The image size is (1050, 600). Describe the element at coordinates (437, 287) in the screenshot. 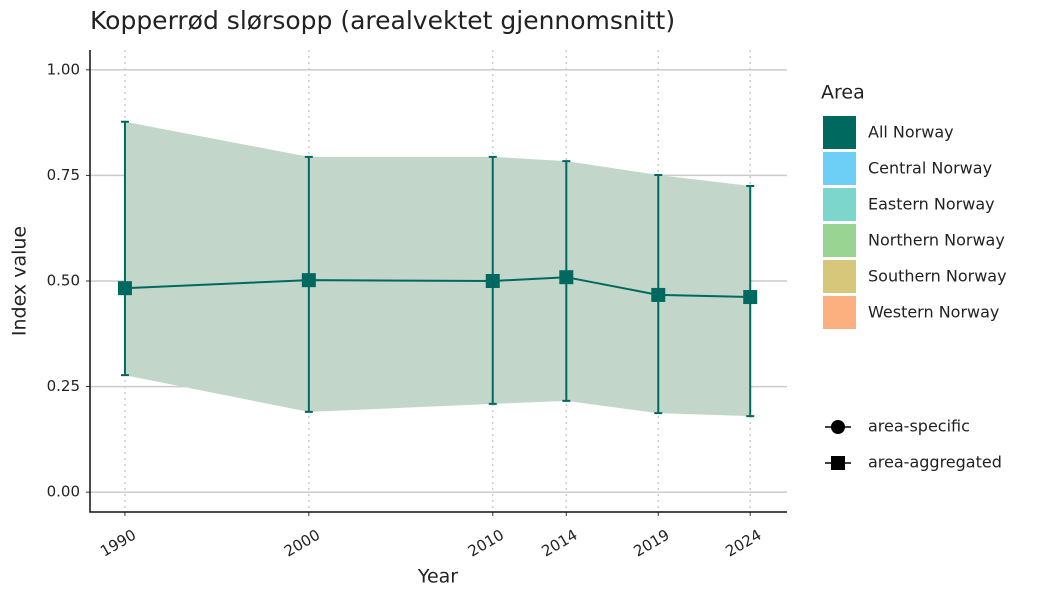

I see `line` at that location.